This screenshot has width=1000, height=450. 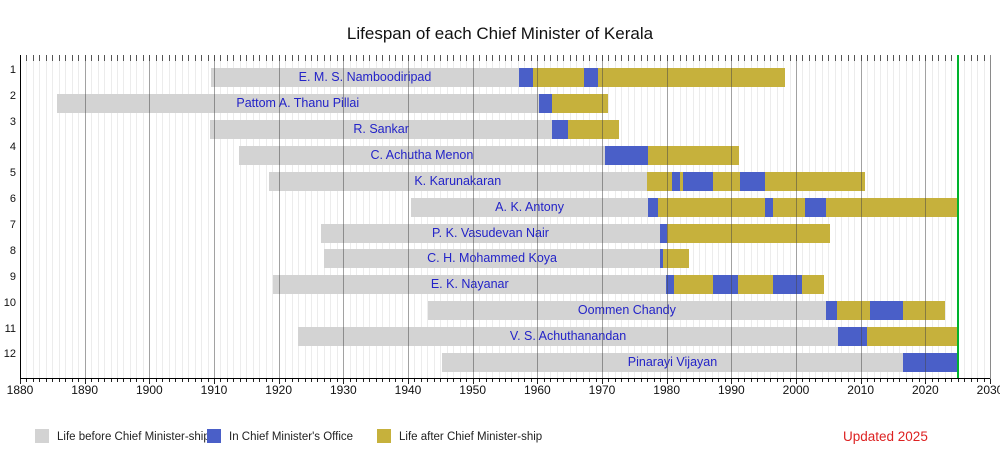 I want to click on cm-name-label: A. K. Antony, so click(x=529, y=206).